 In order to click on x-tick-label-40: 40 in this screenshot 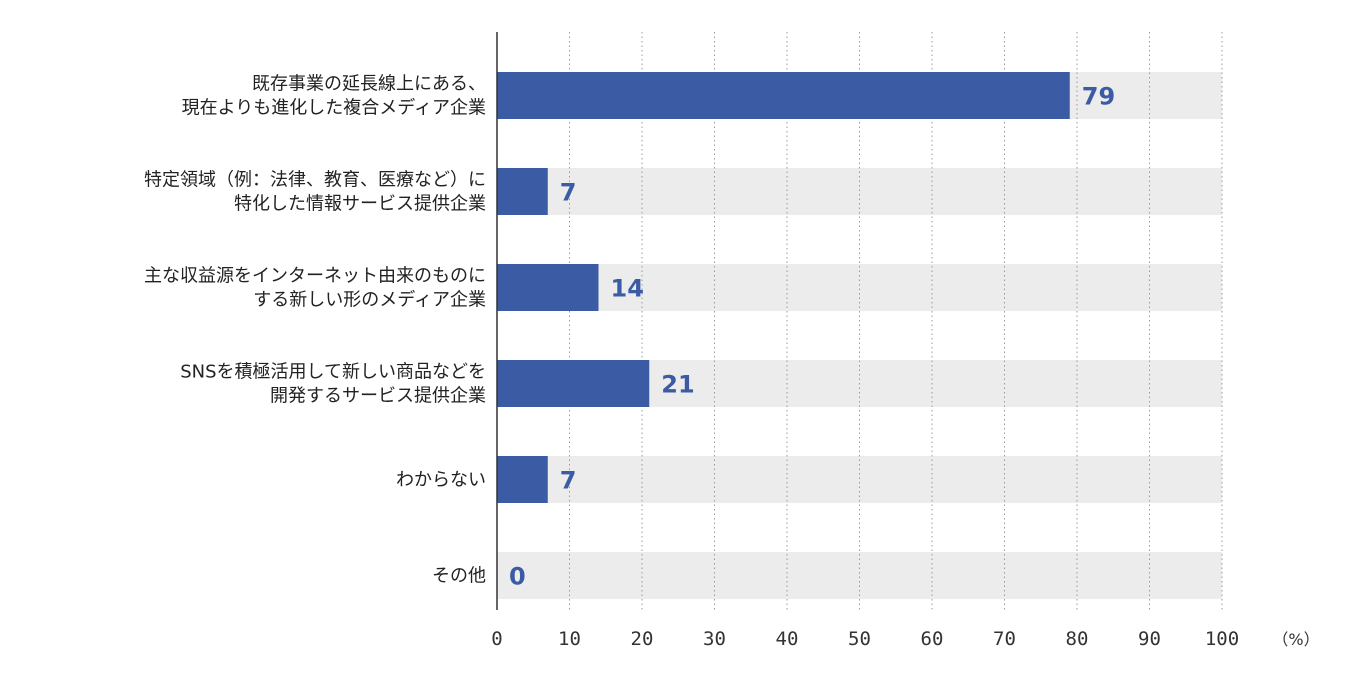, I will do `click(787, 639)`.